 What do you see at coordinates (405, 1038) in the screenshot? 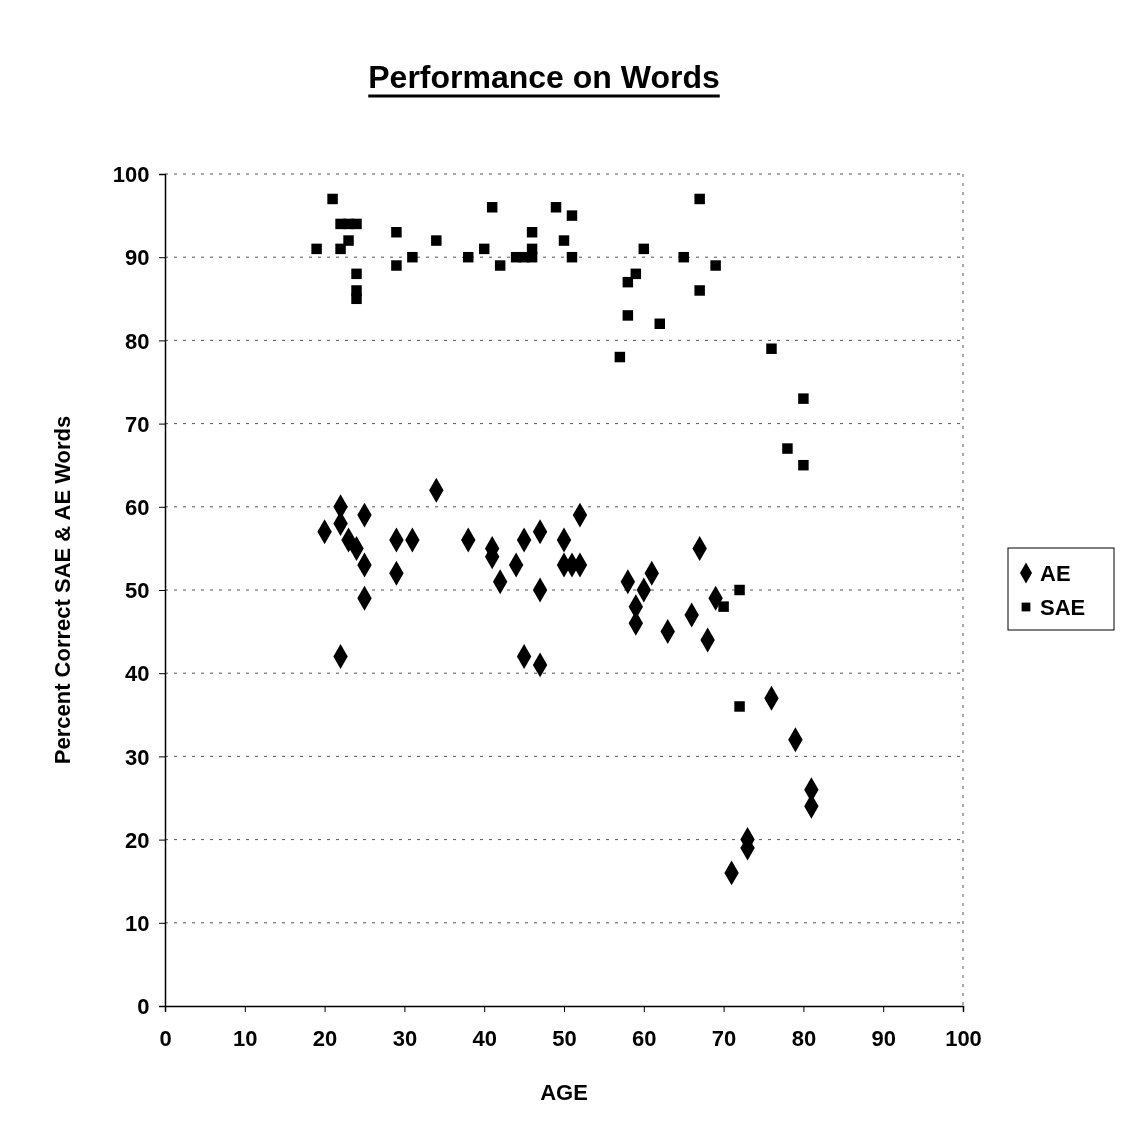
I see `x-tick-label: 30` at bounding box center [405, 1038].